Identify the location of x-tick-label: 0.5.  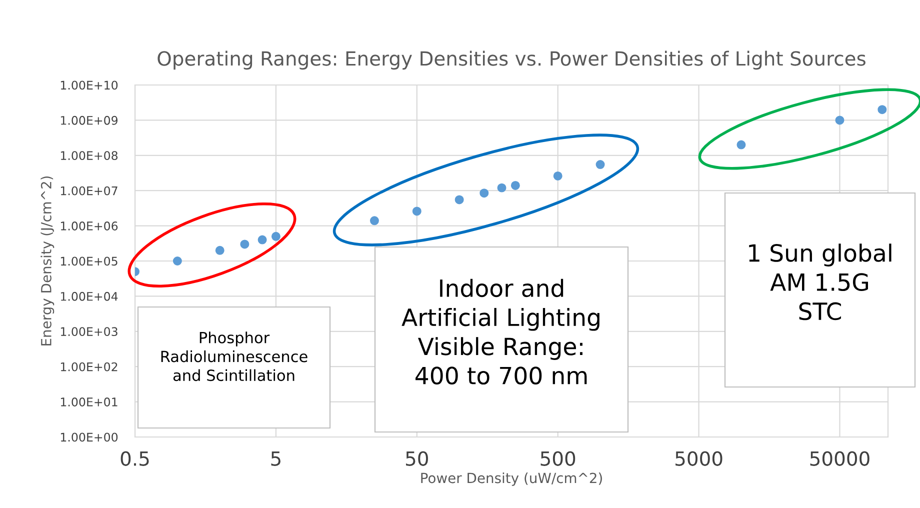
(134, 458).